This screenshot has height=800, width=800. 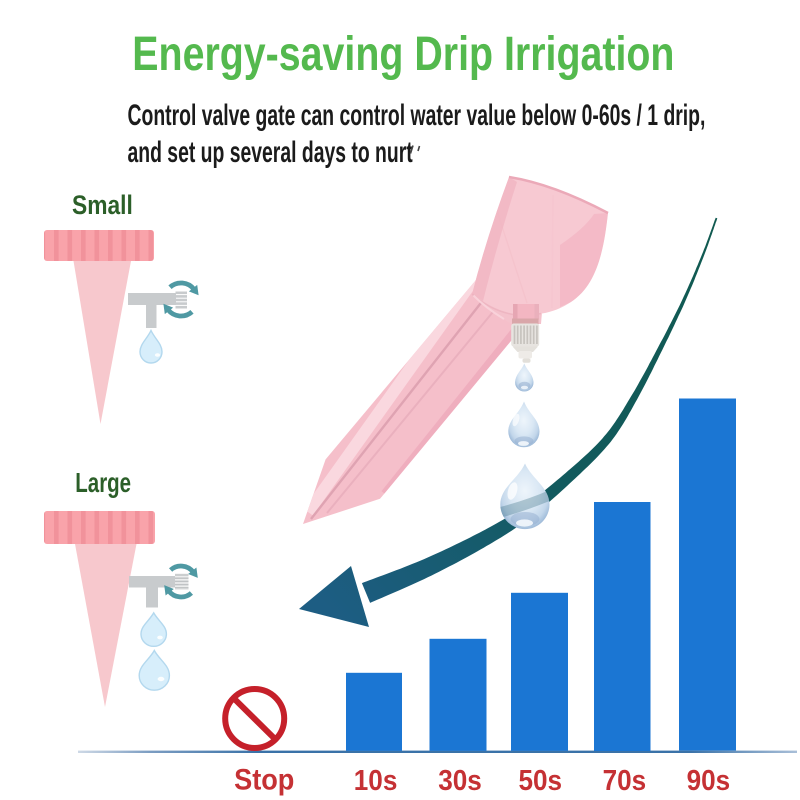 What do you see at coordinates (376, 780) in the screenshot?
I see `svg-text: 10s` at bounding box center [376, 780].